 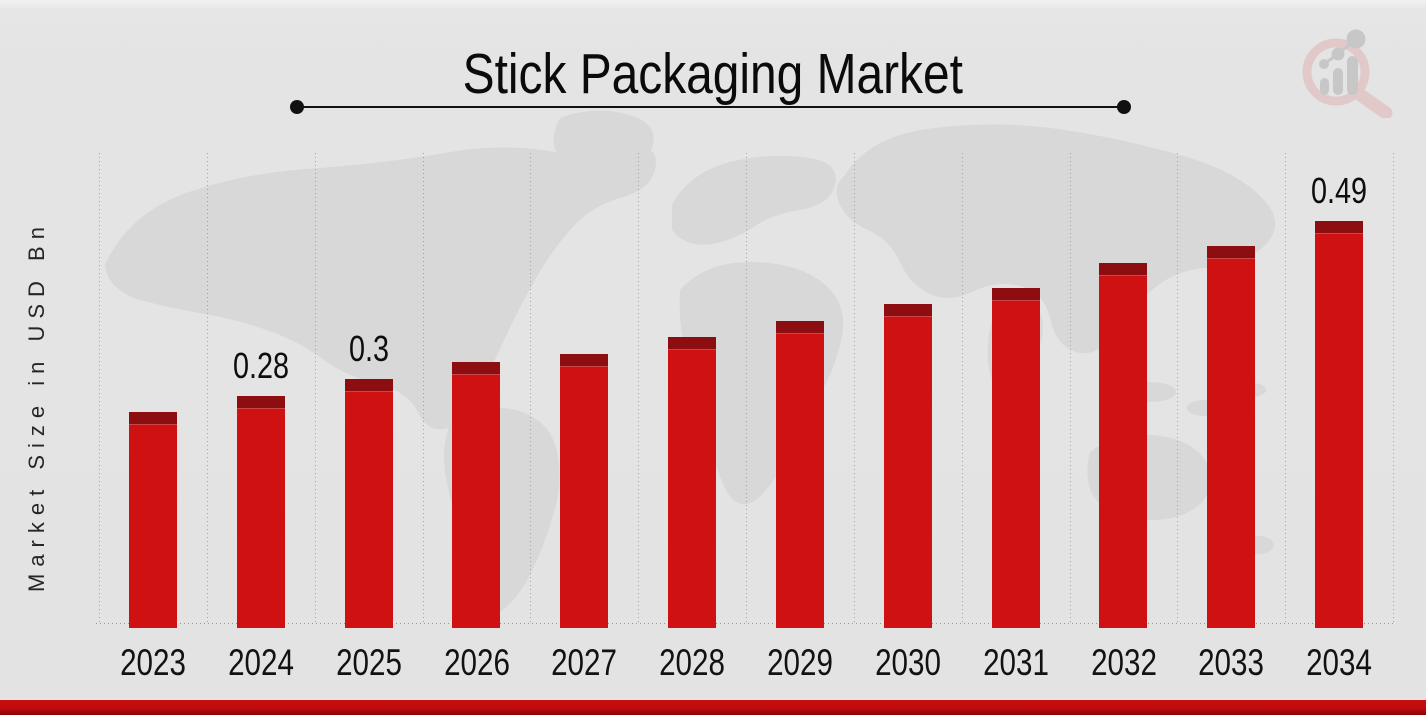 What do you see at coordinates (1231, 437) in the screenshot?
I see `bar-2033` at bounding box center [1231, 437].